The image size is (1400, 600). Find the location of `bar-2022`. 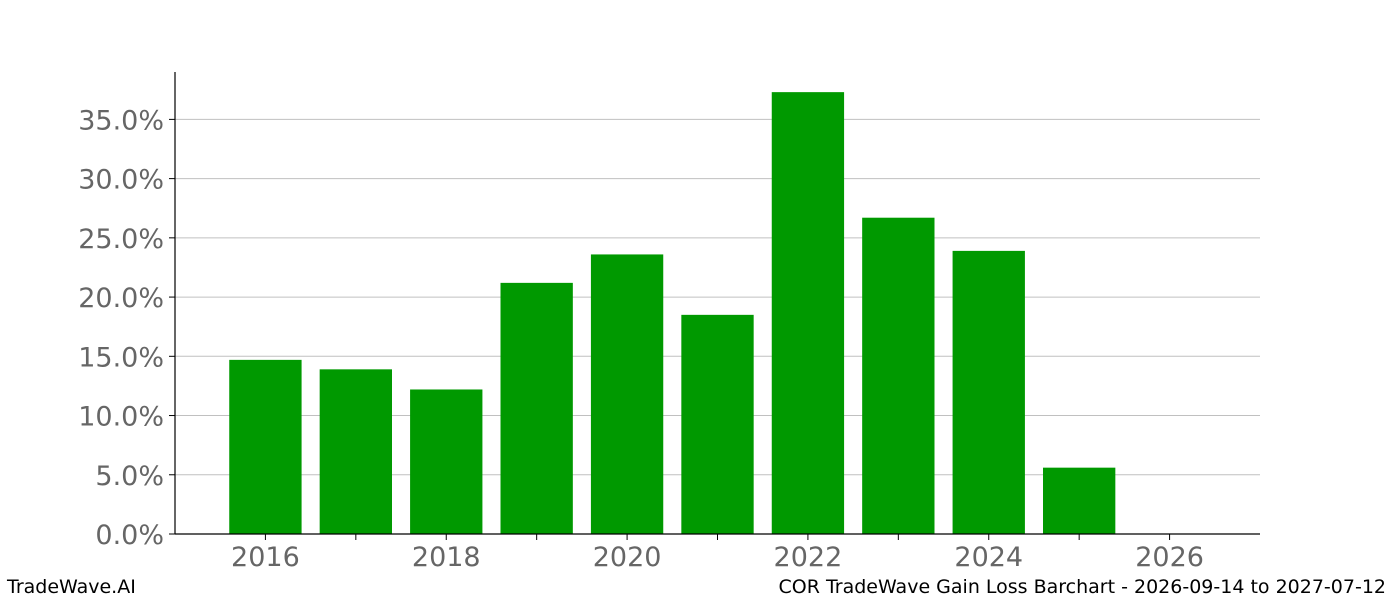

bar-2022 is located at coordinates (808, 313).